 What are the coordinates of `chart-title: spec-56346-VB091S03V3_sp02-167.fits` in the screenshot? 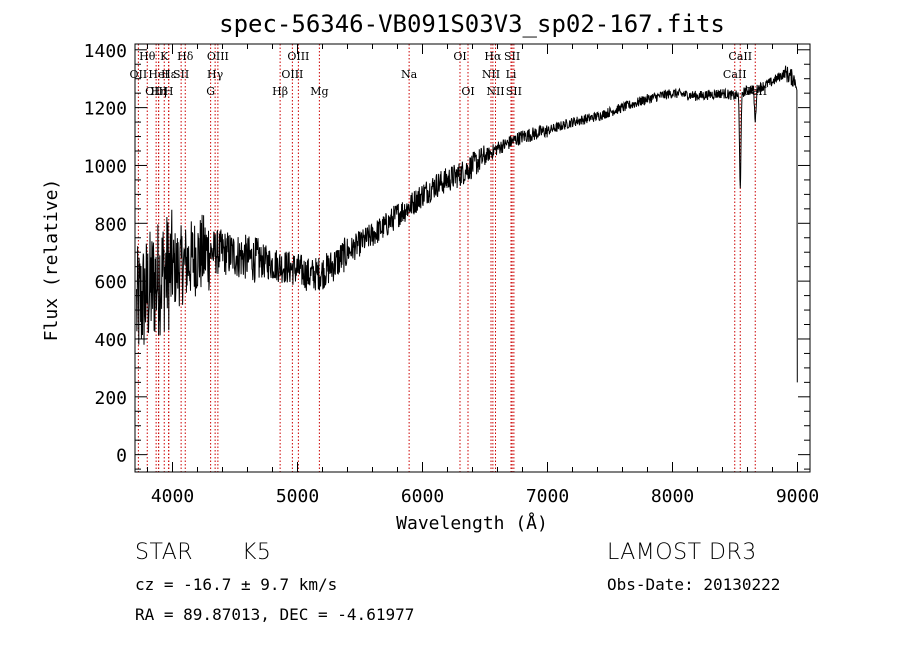 It's located at (472, 24).